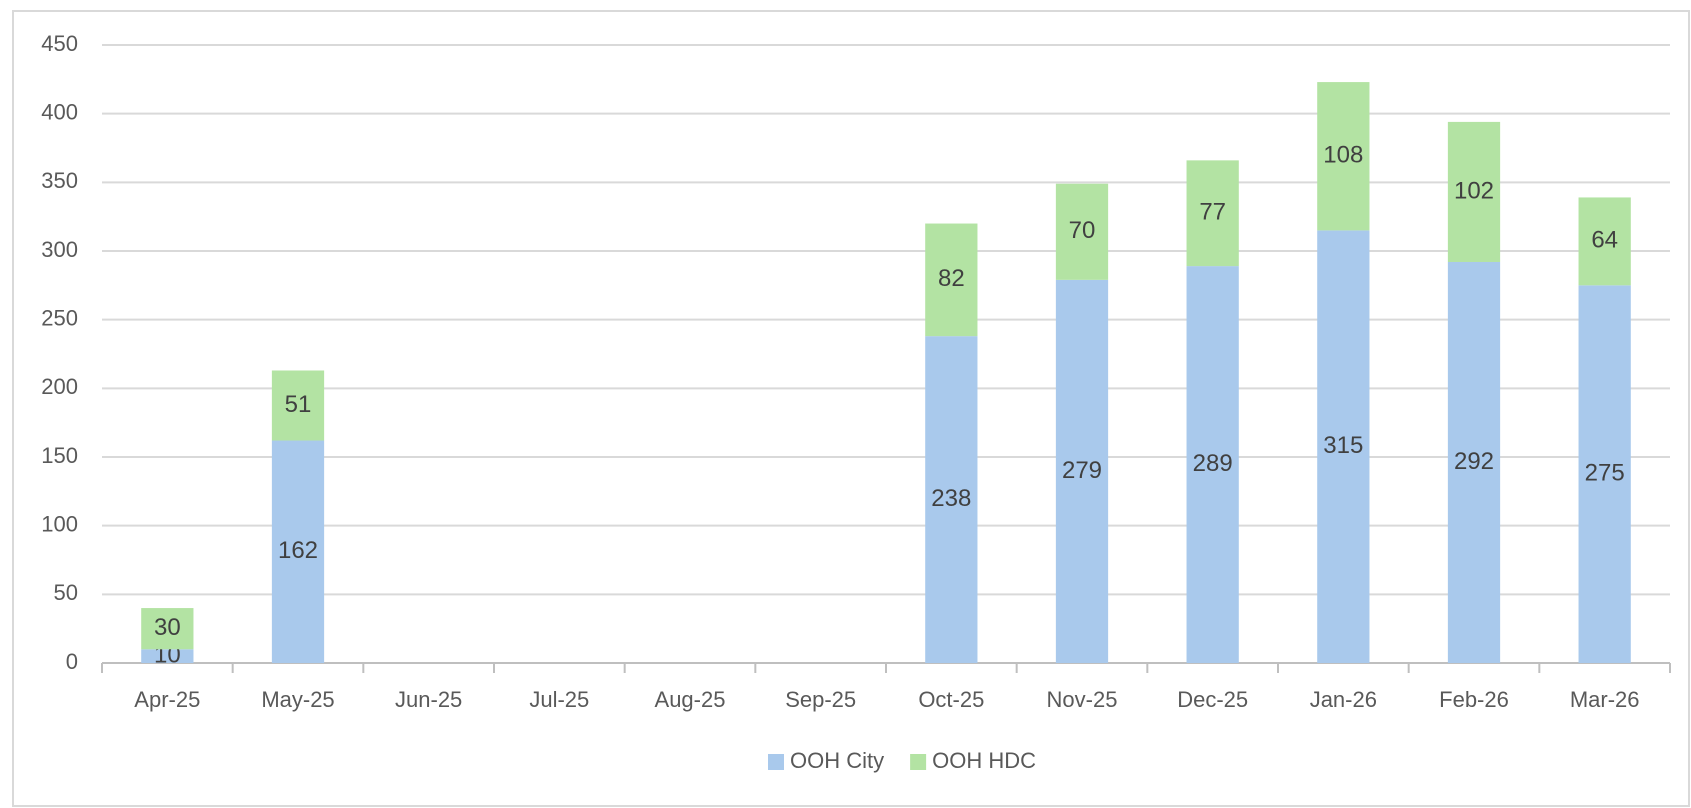 The height and width of the screenshot is (808, 1691). What do you see at coordinates (59, 523) in the screenshot?
I see `y-tick-label: 100` at bounding box center [59, 523].